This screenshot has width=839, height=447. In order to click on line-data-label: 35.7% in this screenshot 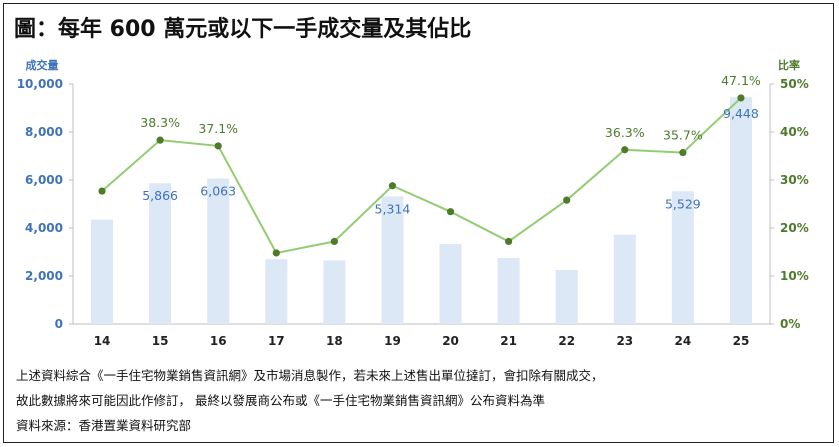, I will do `click(683, 135)`.